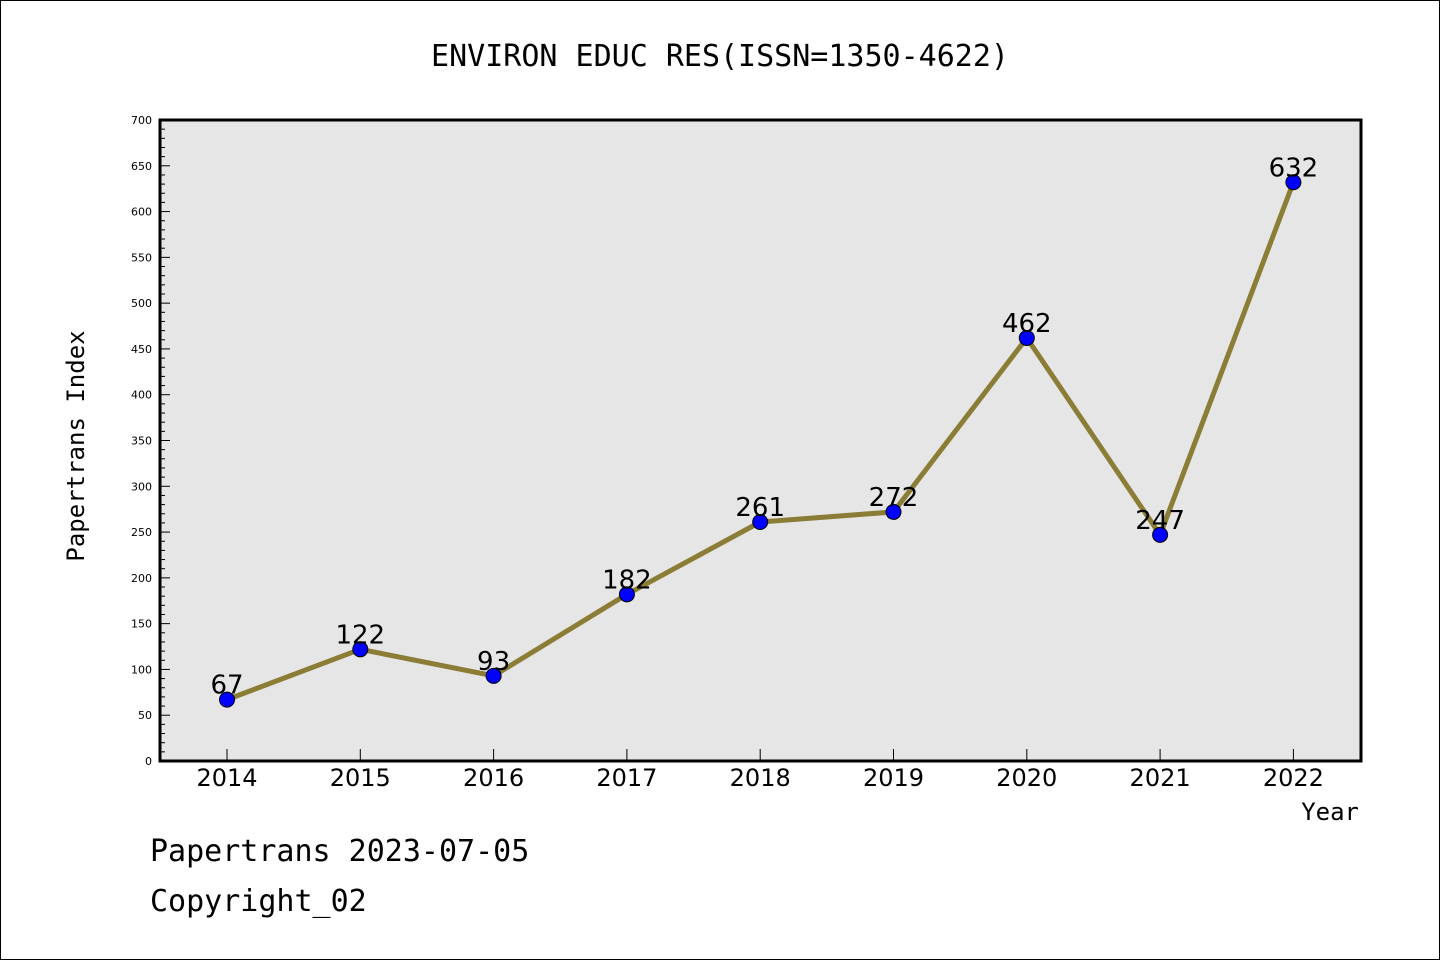  I want to click on x-axis: 2014 2015 2016 2017 2018 2019 2020 2021 2022, so click(760, 770).